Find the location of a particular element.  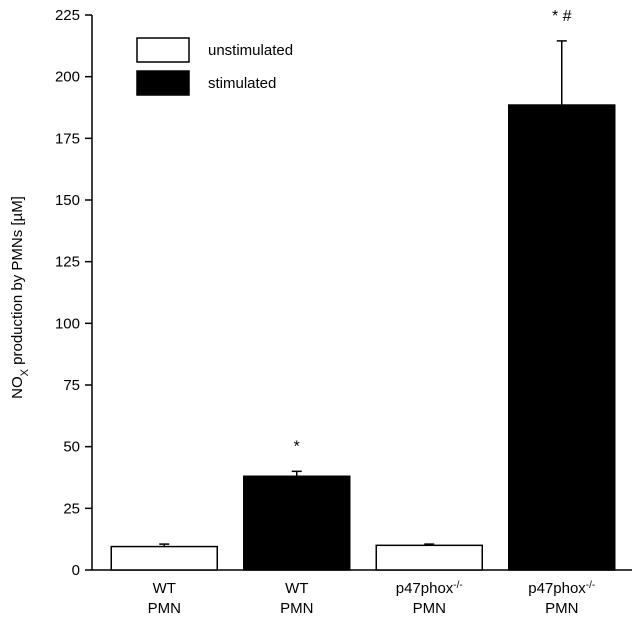

y-tick-label: 0 is located at coordinates (76, 570).